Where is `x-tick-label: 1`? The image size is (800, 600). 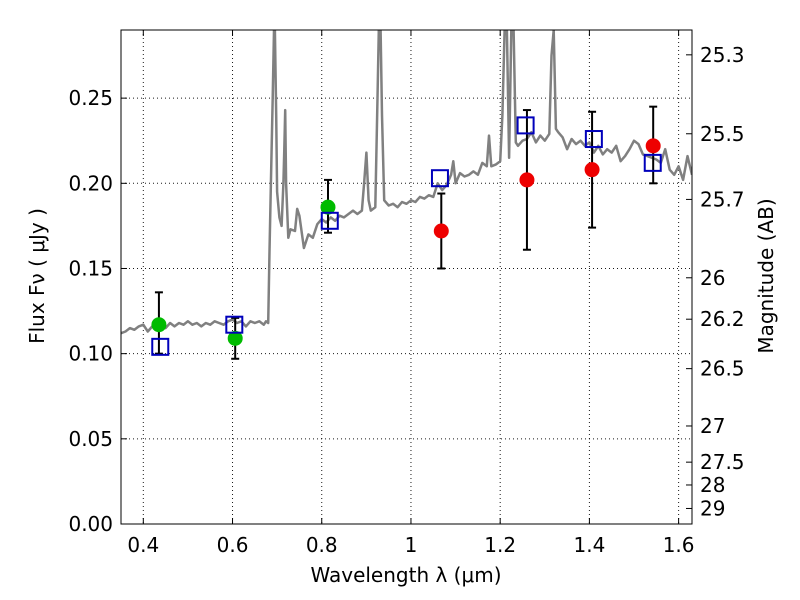 x-tick-label: 1 is located at coordinates (411, 545).